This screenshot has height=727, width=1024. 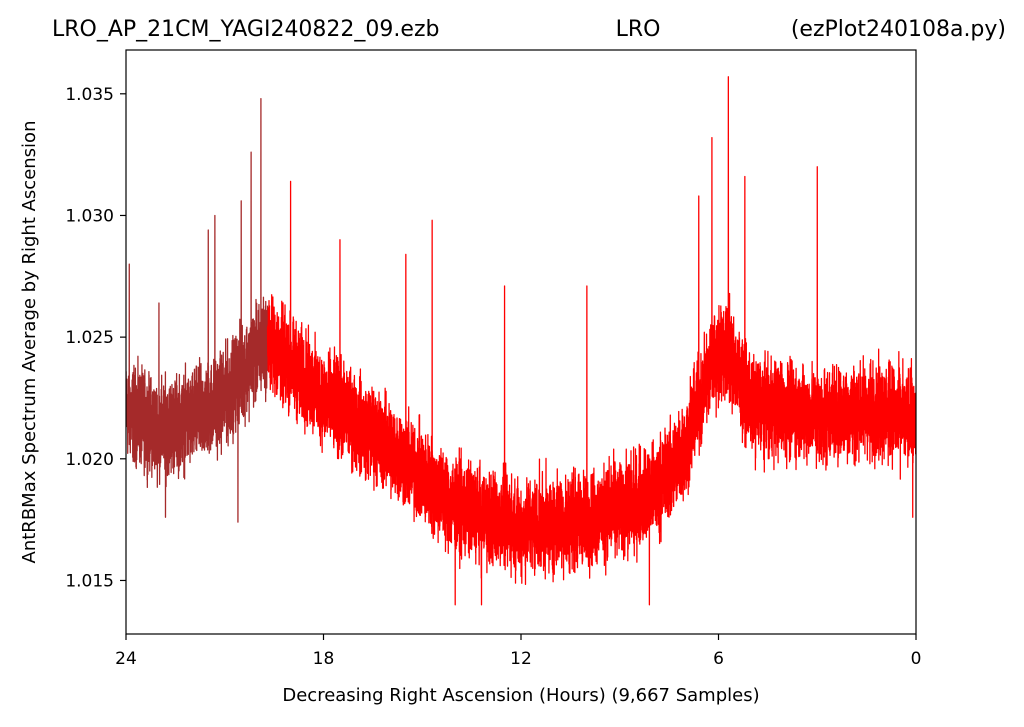 I want to click on y-tick-label: 1.035, so click(x=89, y=95).